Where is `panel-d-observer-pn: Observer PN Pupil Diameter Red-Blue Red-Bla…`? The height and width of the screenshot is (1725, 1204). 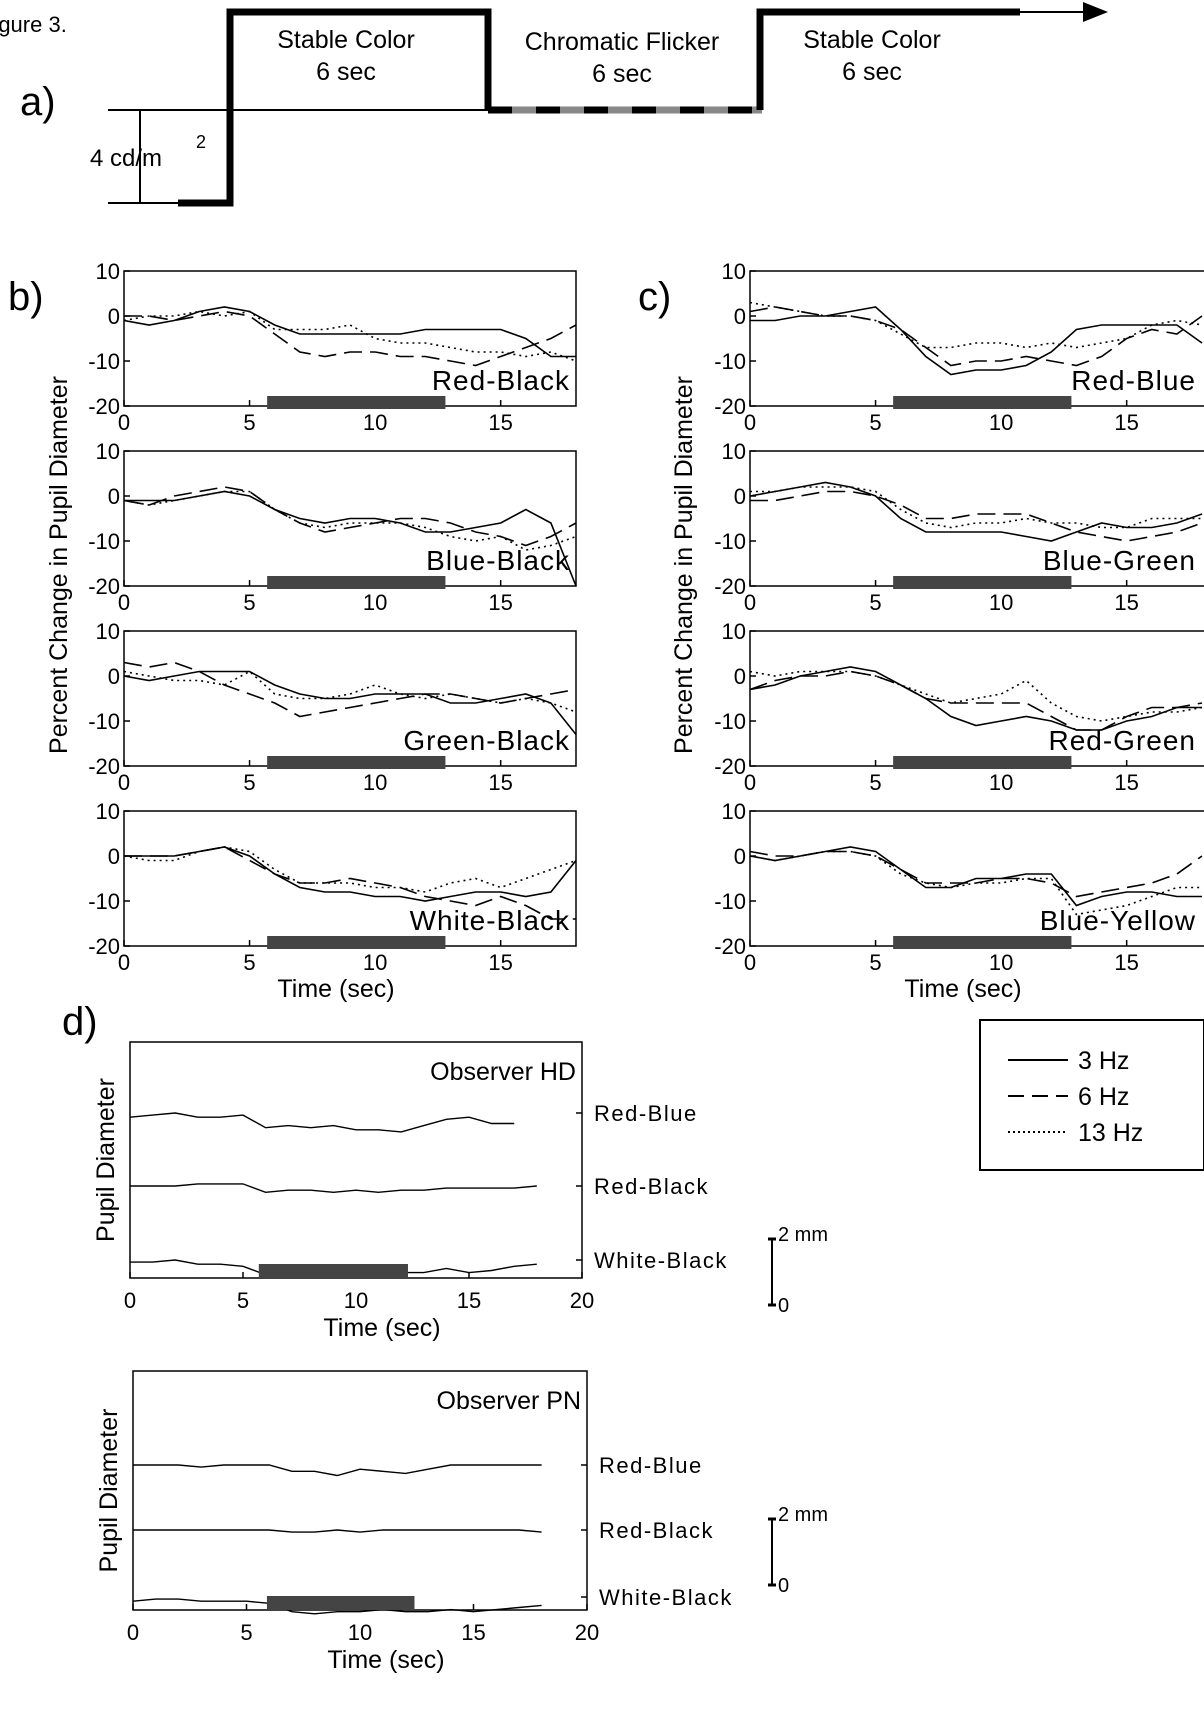
panel-d-observer-pn: Observer PN Pupil Diameter Red-Blue Red-Bla… is located at coordinates (461, 1522).